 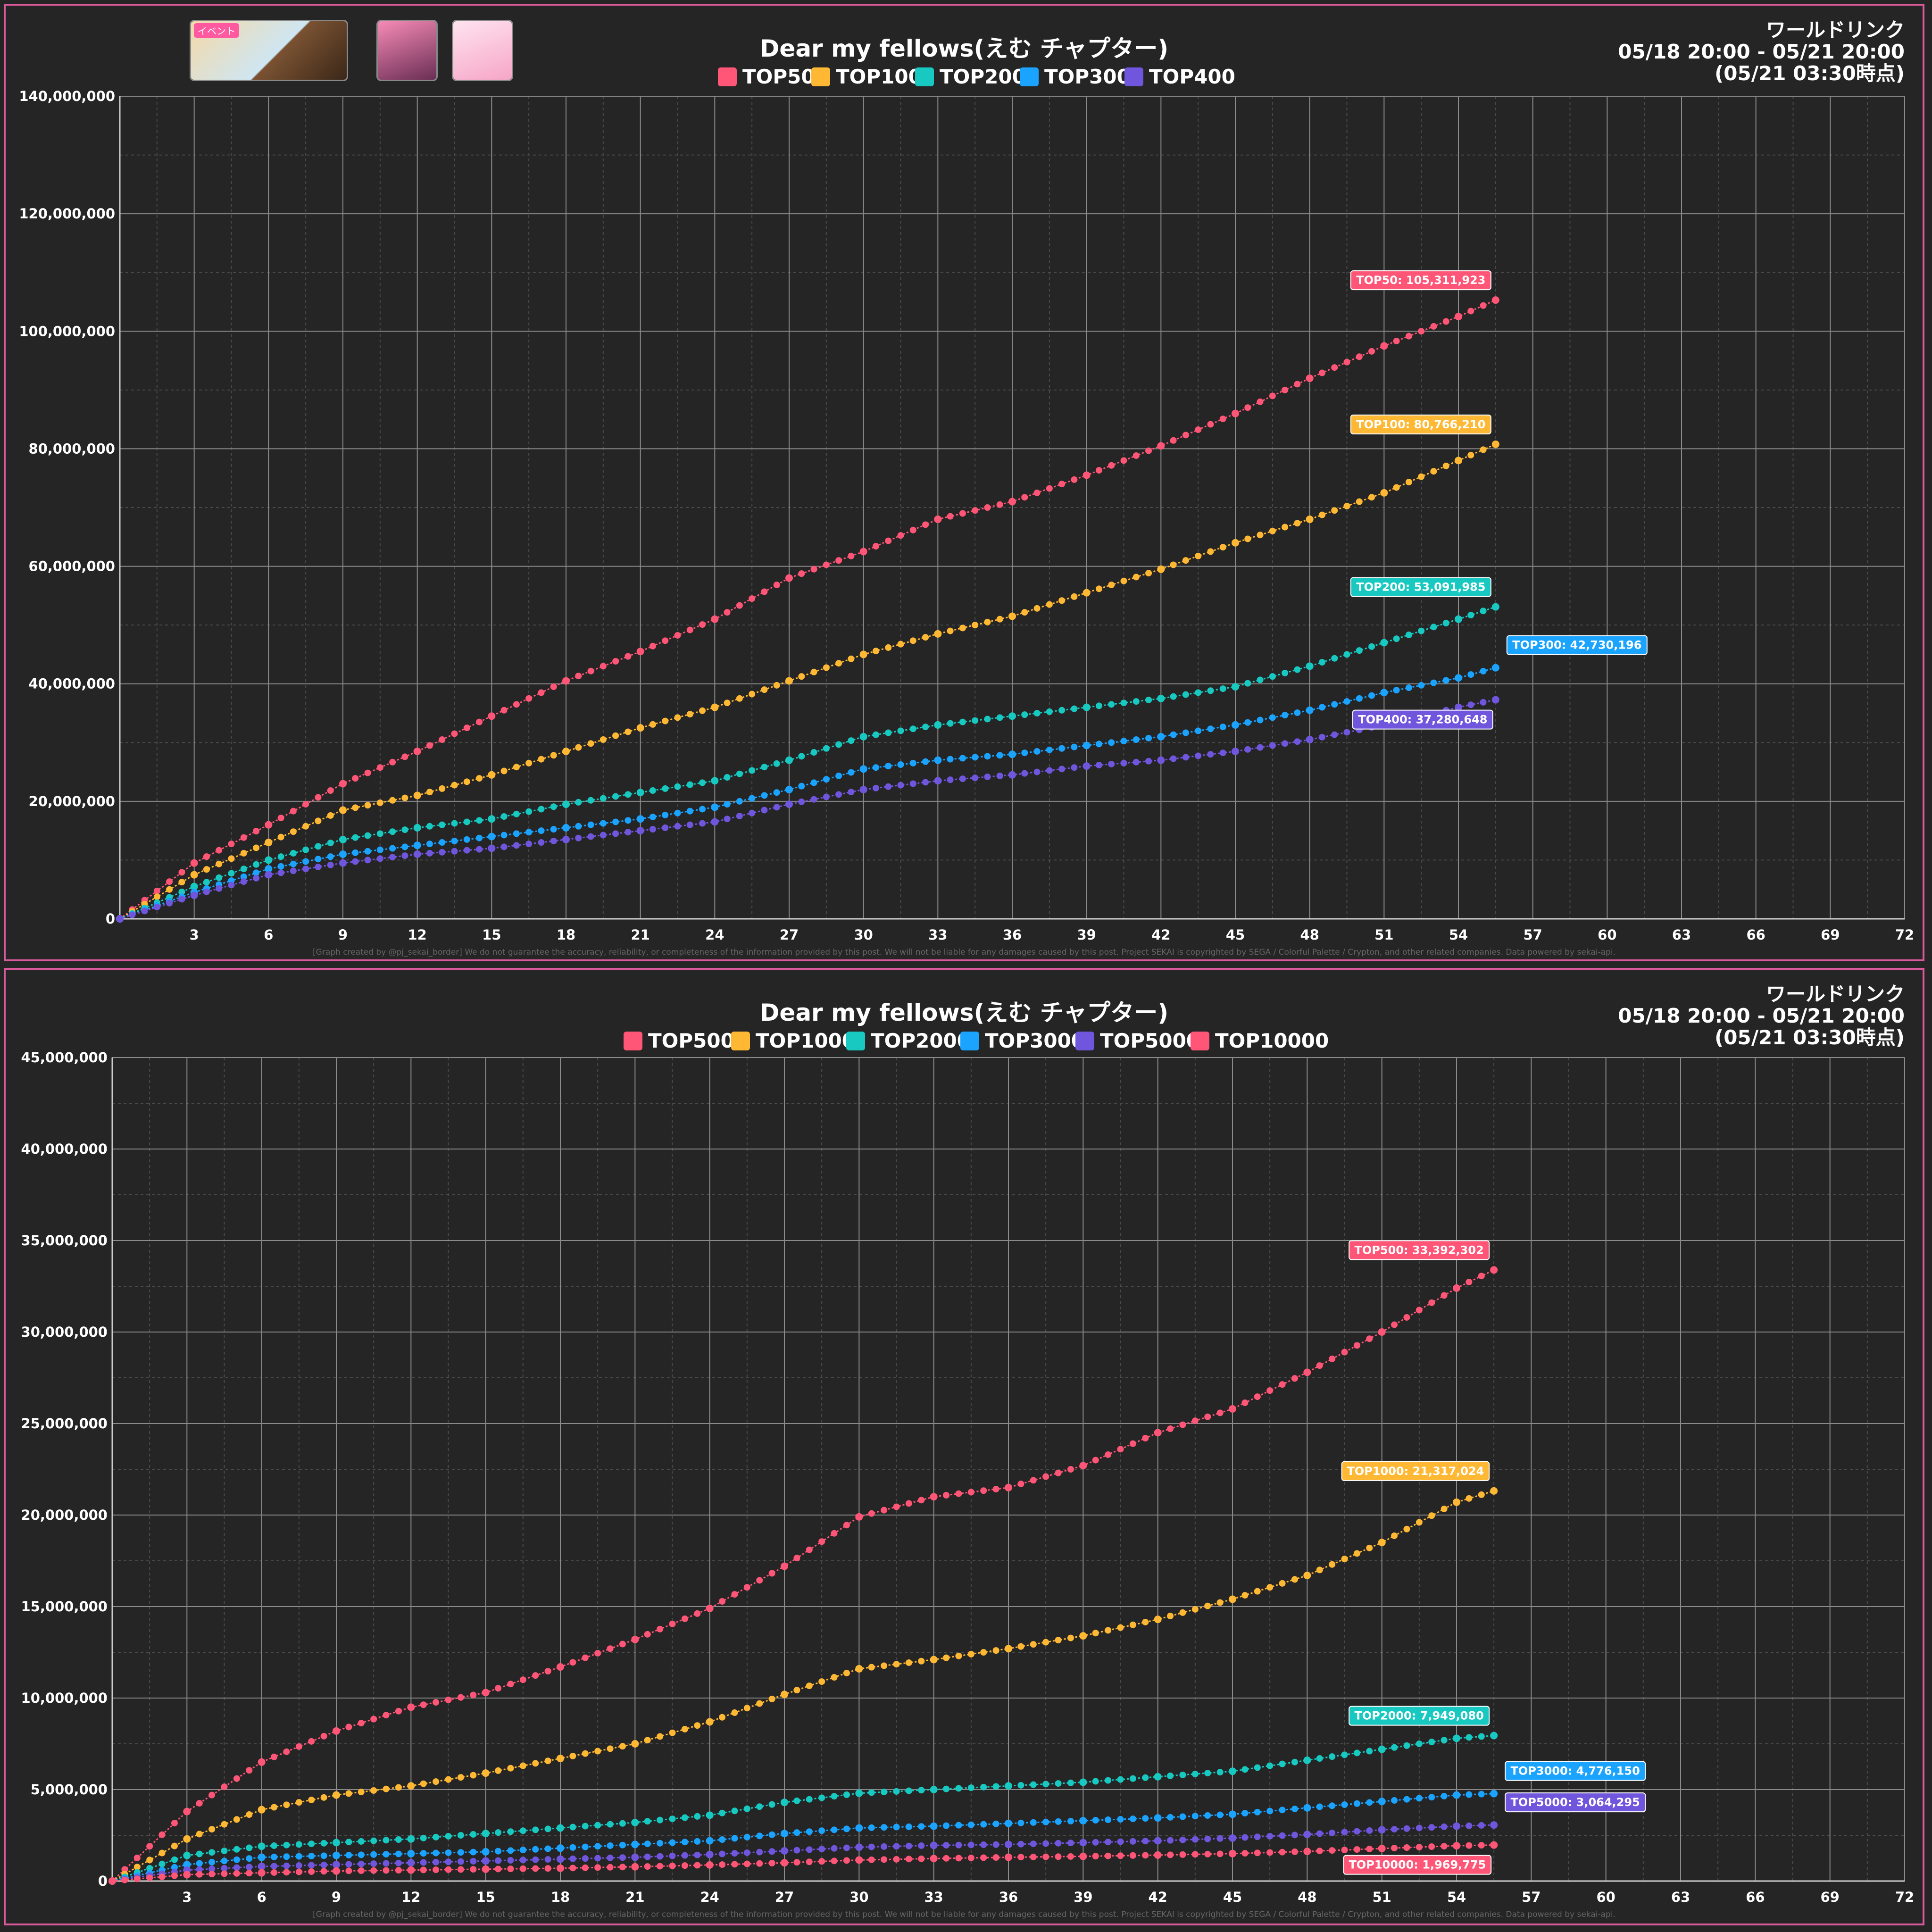 What do you see at coordinates (983, 77) in the screenshot?
I see `legend-label: TOP200` at bounding box center [983, 77].